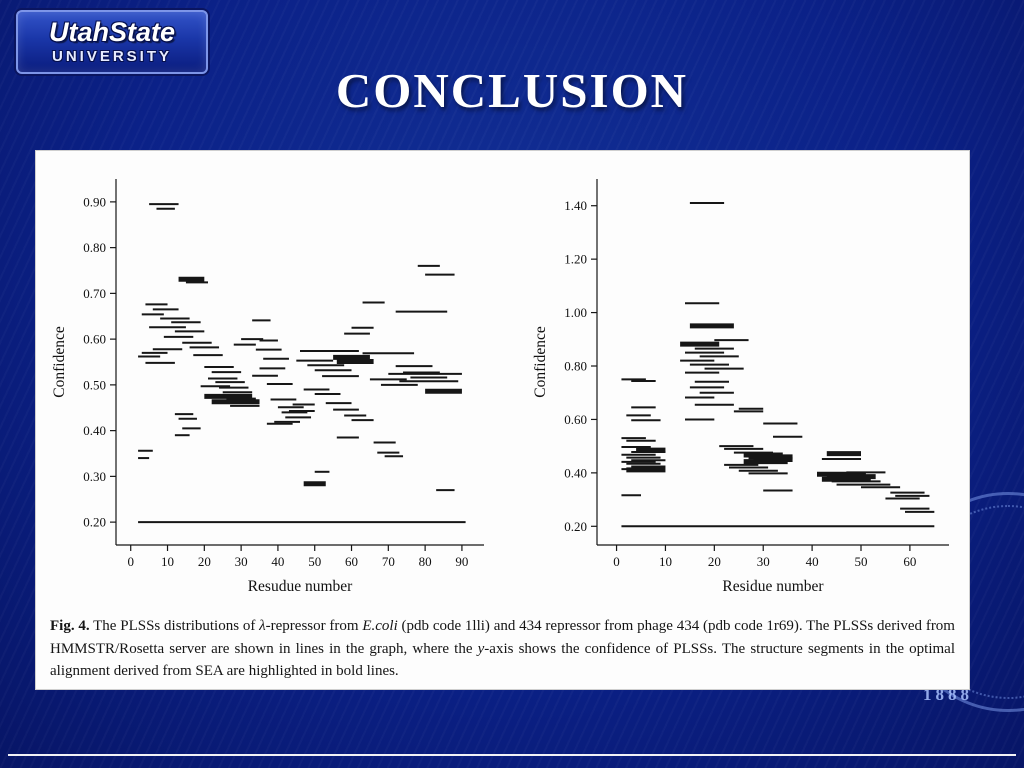  Describe the element at coordinates (575, 205) in the screenshot. I see `svg-text: 1.40` at that location.